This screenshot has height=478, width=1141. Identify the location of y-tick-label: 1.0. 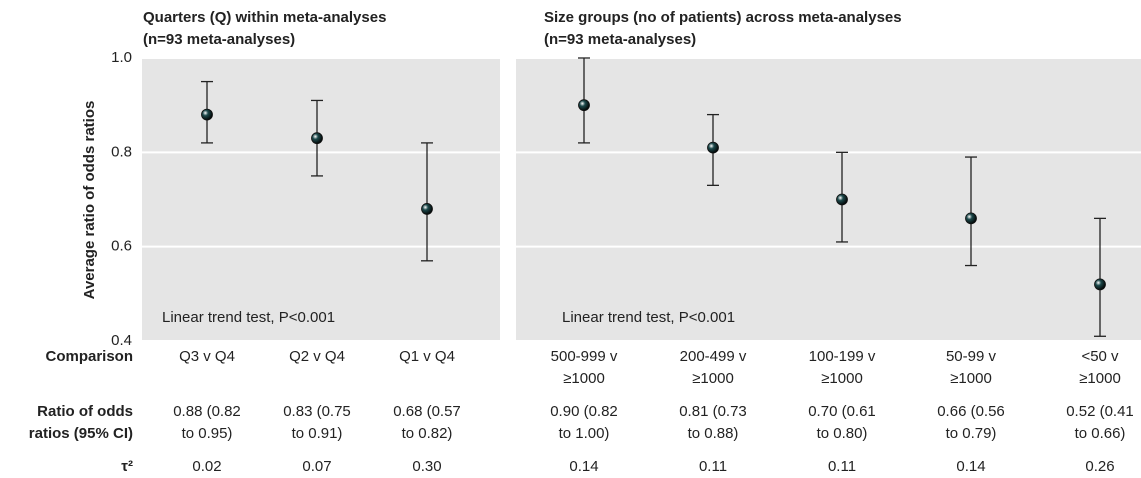
(121, 57).